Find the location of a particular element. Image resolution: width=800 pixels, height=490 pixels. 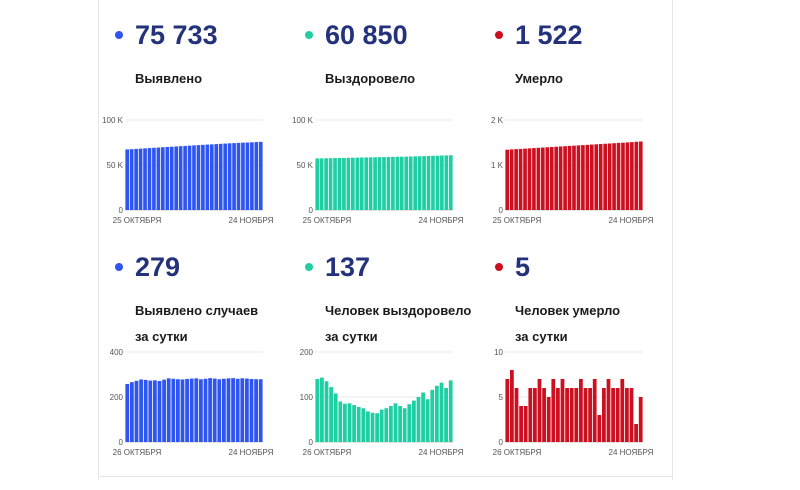

x-tick-label: 25 ОКТЯБРЯ is located at coordinates (137, 220).